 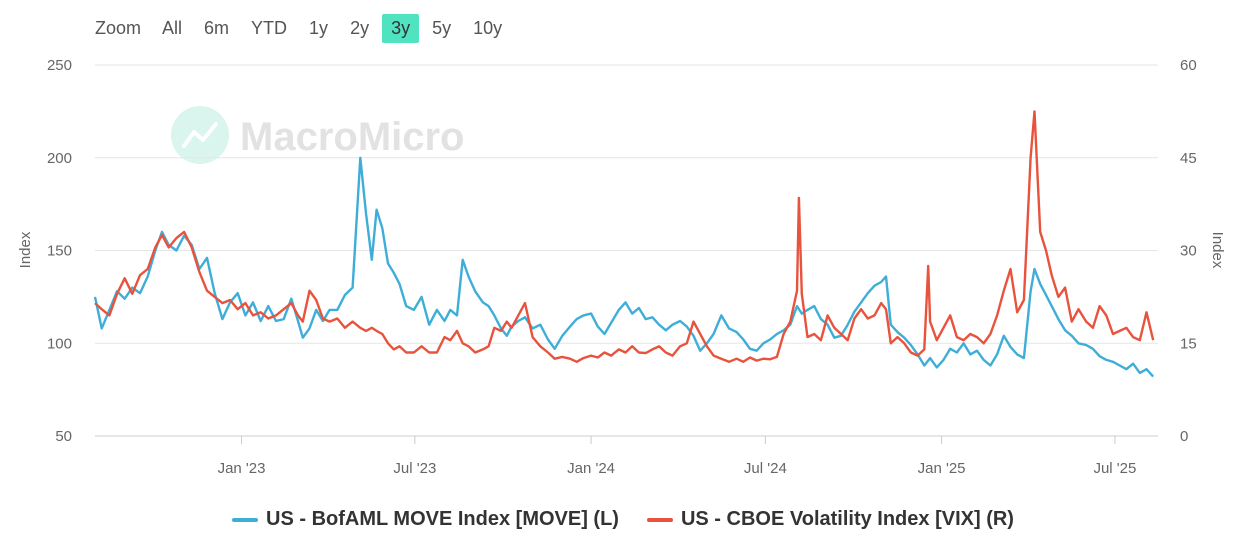 I want to click on x-tick-label: Jan '23, so click(x=242, y=468).